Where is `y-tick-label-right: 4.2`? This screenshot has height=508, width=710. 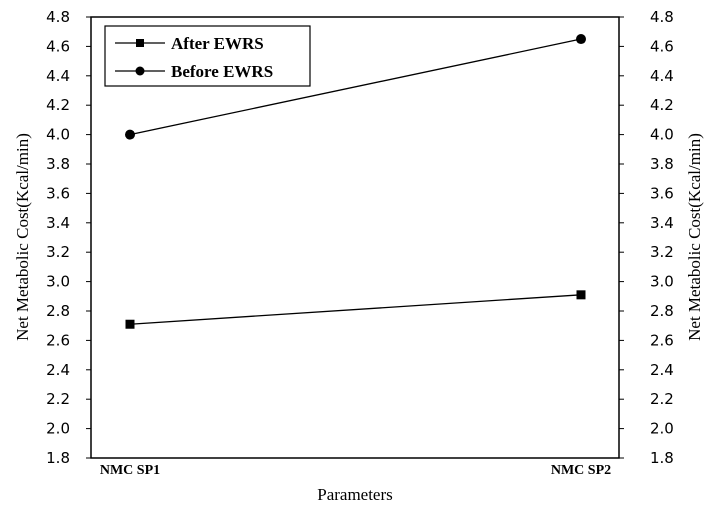
y-tick-label-right: 4.2 is located at coordinates (662, 105).